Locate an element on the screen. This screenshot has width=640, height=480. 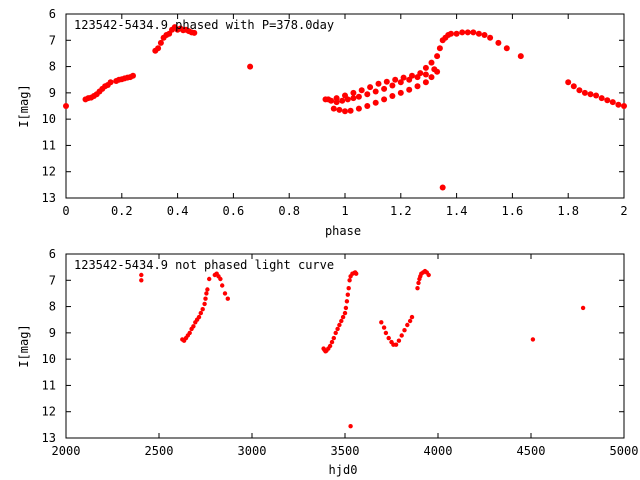
x-axis-label: phase is located at coordinates (343, 231).